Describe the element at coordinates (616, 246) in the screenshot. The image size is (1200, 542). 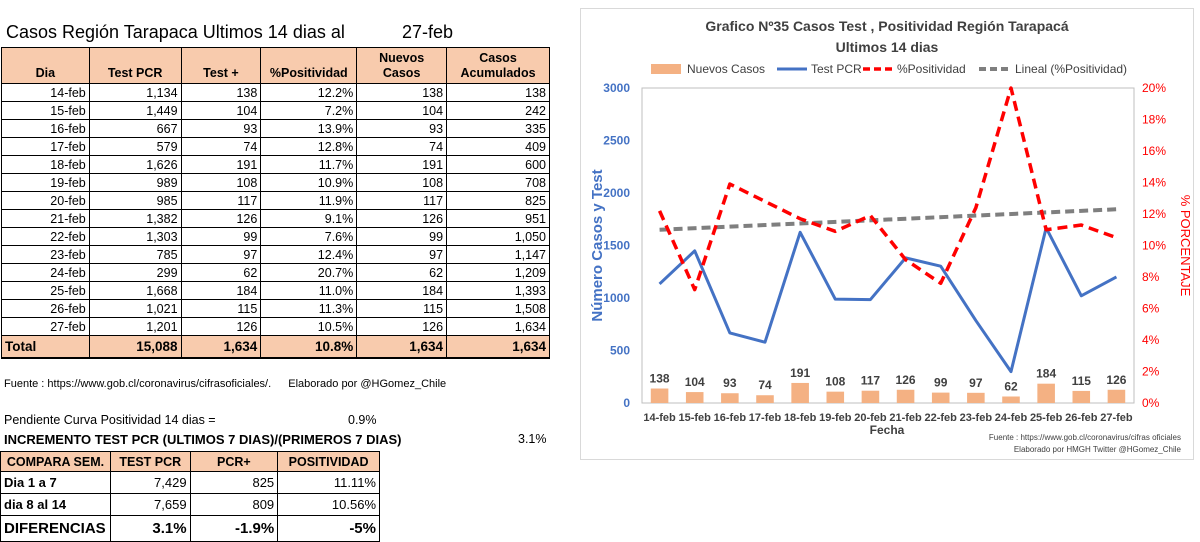
I see `y-tick-label: 1500` at that location.